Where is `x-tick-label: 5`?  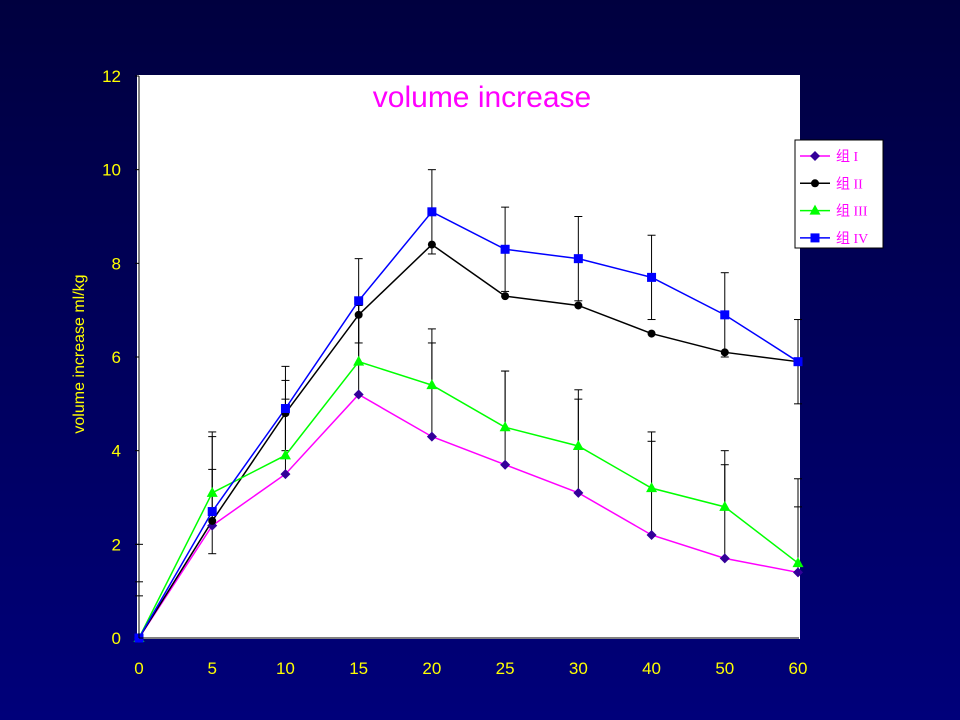
x-tick-label: 5 is located at coordinates (211, 668).